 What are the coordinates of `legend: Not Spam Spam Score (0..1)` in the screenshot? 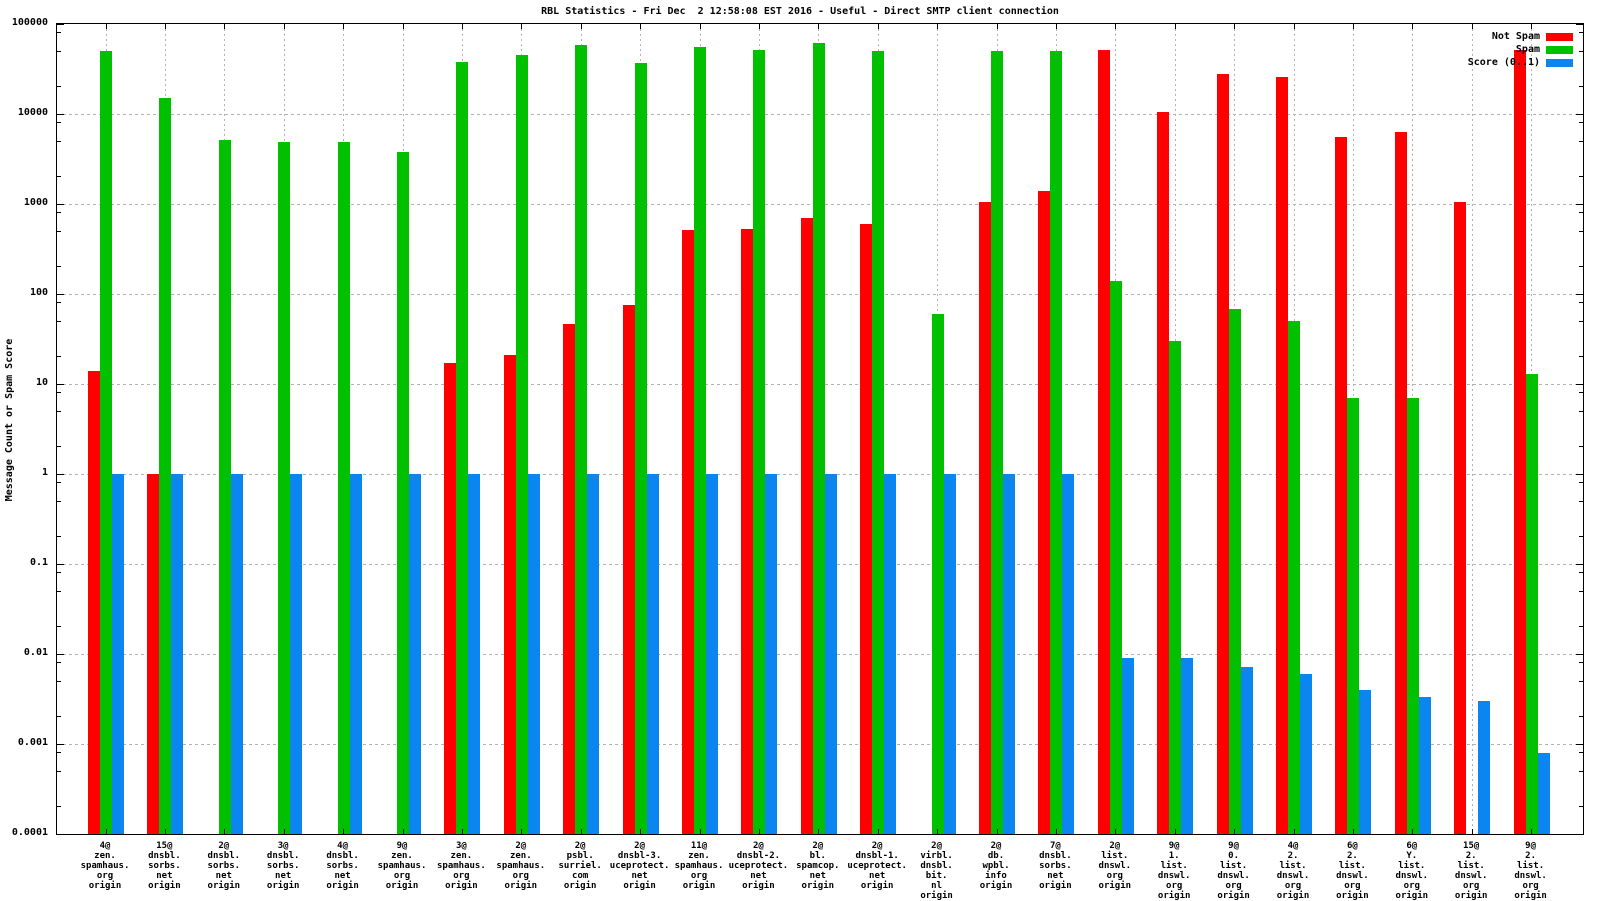 It's located at (1520, 49).